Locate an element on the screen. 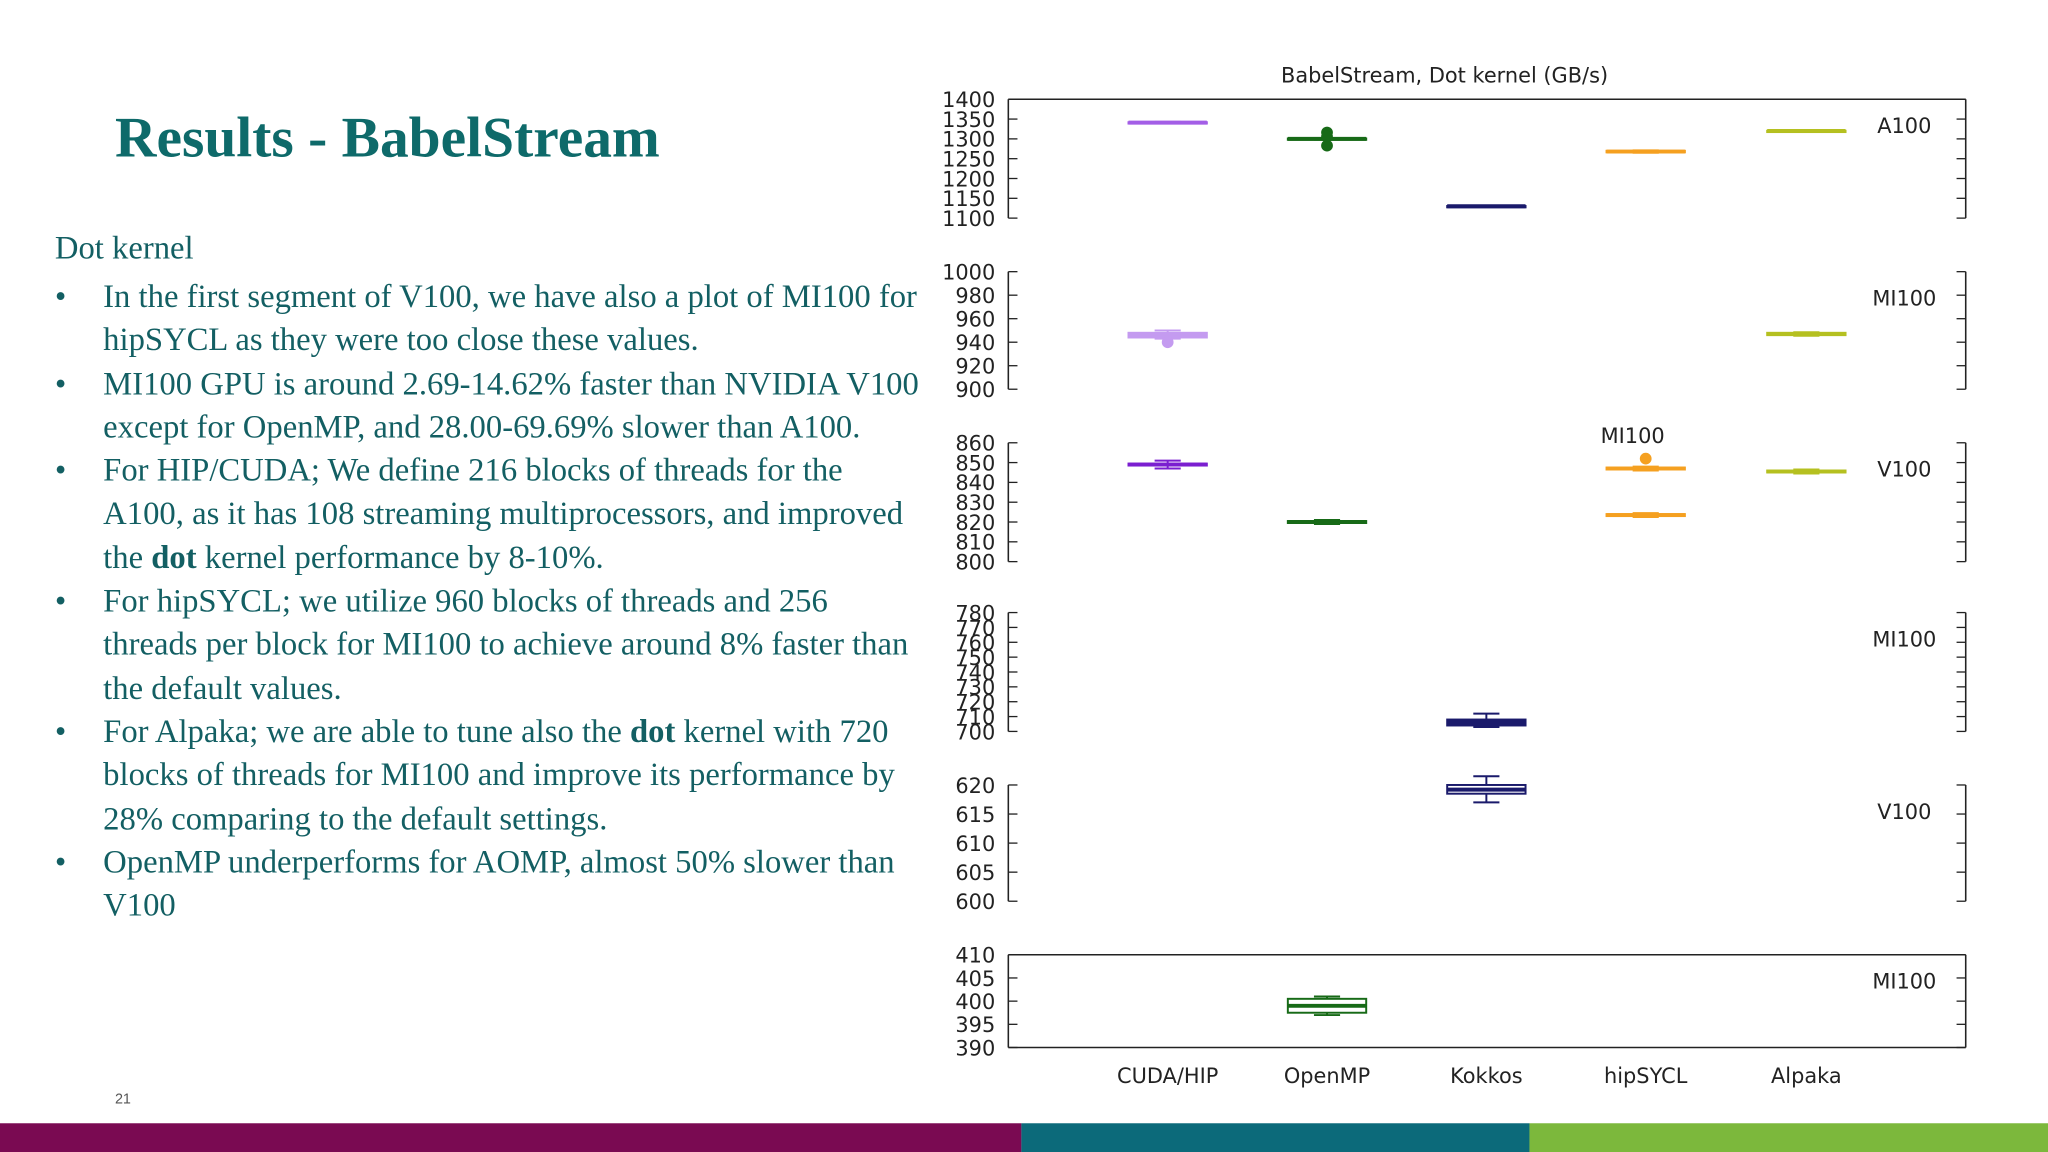 The image size is (2048, 1152). y-tick-label: 1150 is located at coordinates (968, 199).